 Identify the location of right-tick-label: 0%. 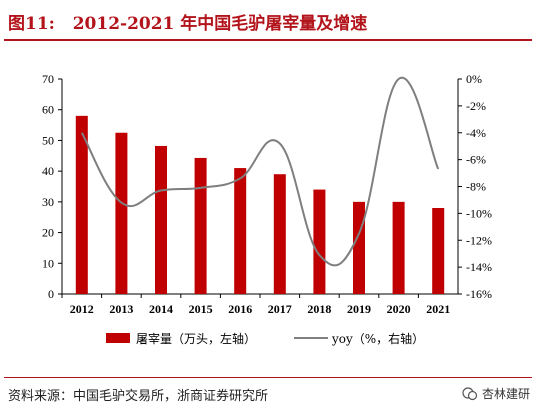
(474, 79).